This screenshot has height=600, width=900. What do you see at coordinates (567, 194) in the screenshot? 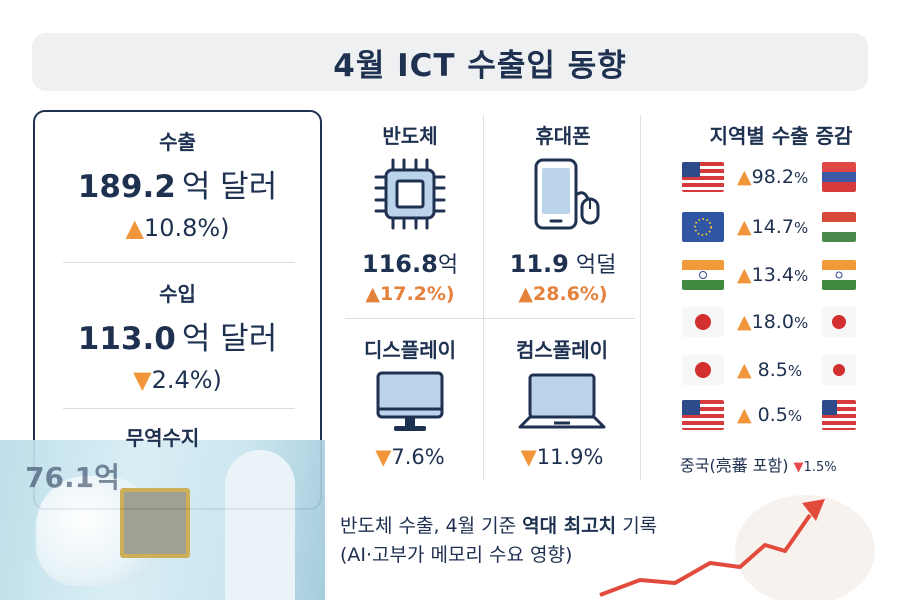
I see `phone-icon` at bounding box center [567, 194].